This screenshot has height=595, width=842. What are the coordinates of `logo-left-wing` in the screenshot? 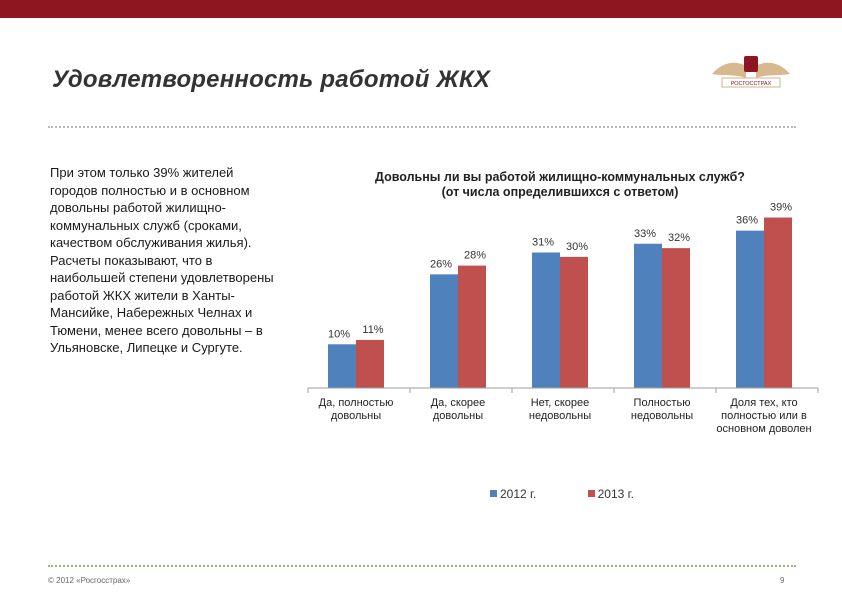 It's located at (729, 70).